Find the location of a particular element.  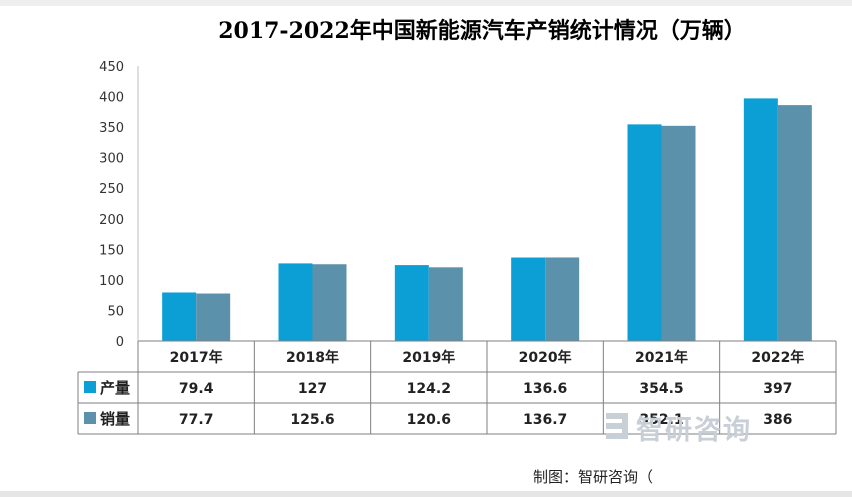

table-cell: 352.1 is located at coordinates (661, 420).